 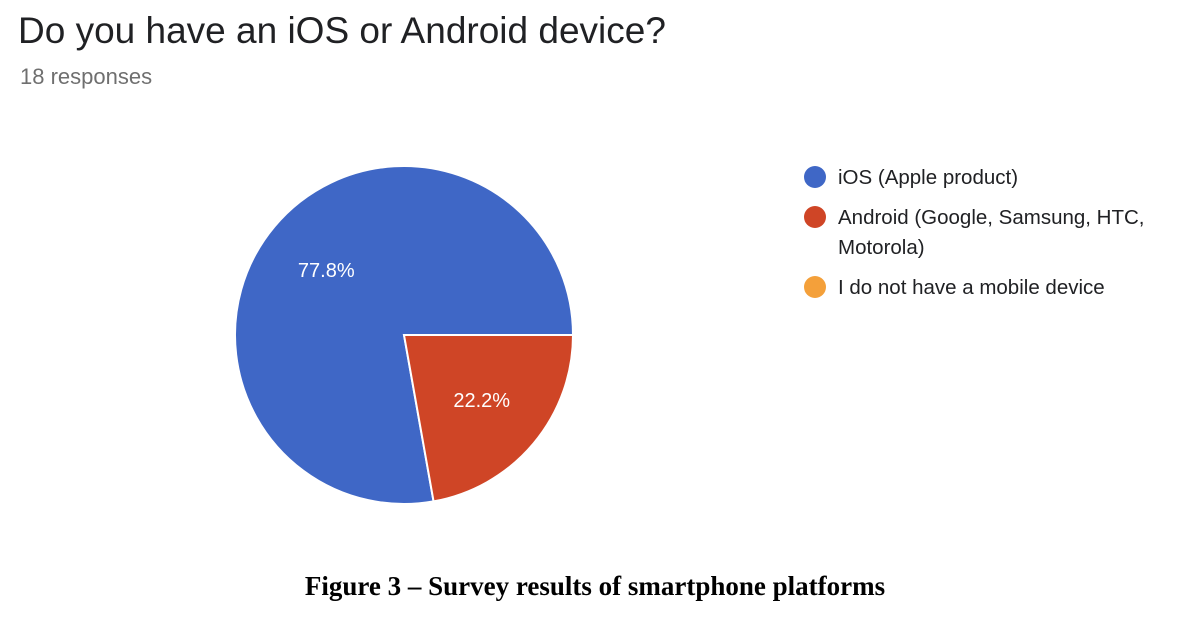 What do you see at coordinates (815, 177) in the screenshot?
I see `legend-dot-ios` at bounding box center [815, 177].